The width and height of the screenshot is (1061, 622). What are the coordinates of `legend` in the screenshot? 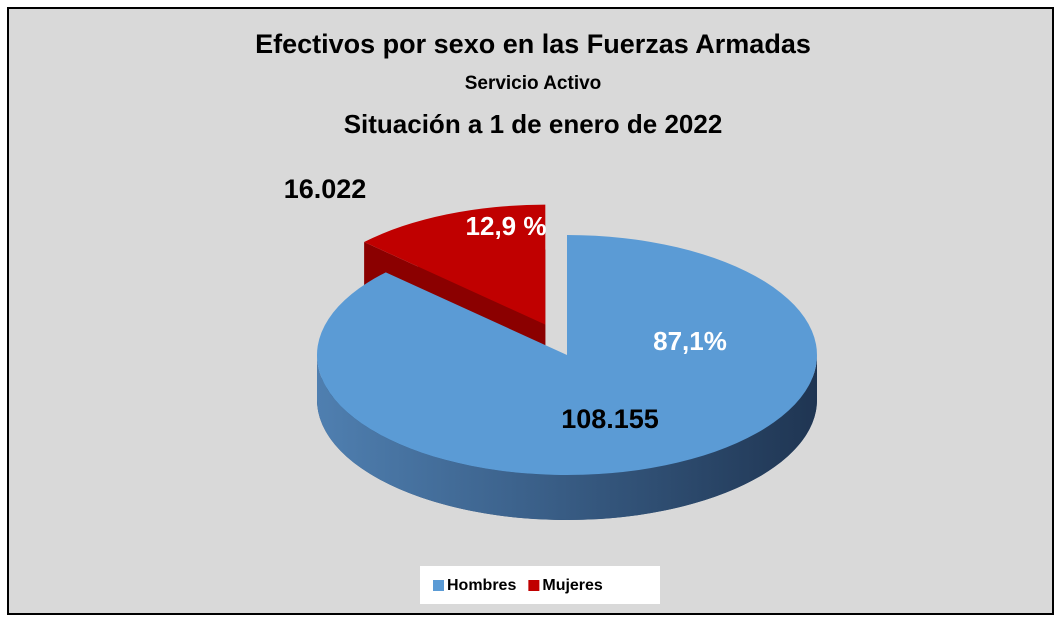 It's located at (540, 585).